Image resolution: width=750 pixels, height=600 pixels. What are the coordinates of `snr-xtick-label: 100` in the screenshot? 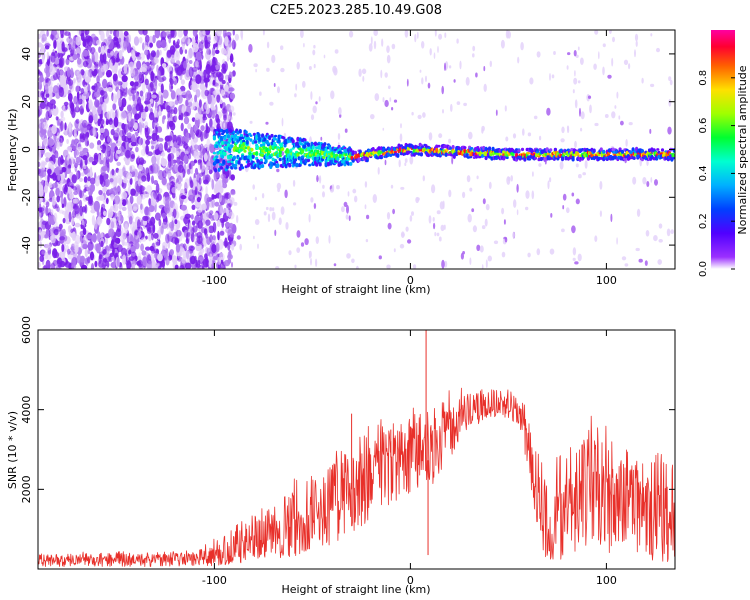 It's located at (606, 580).